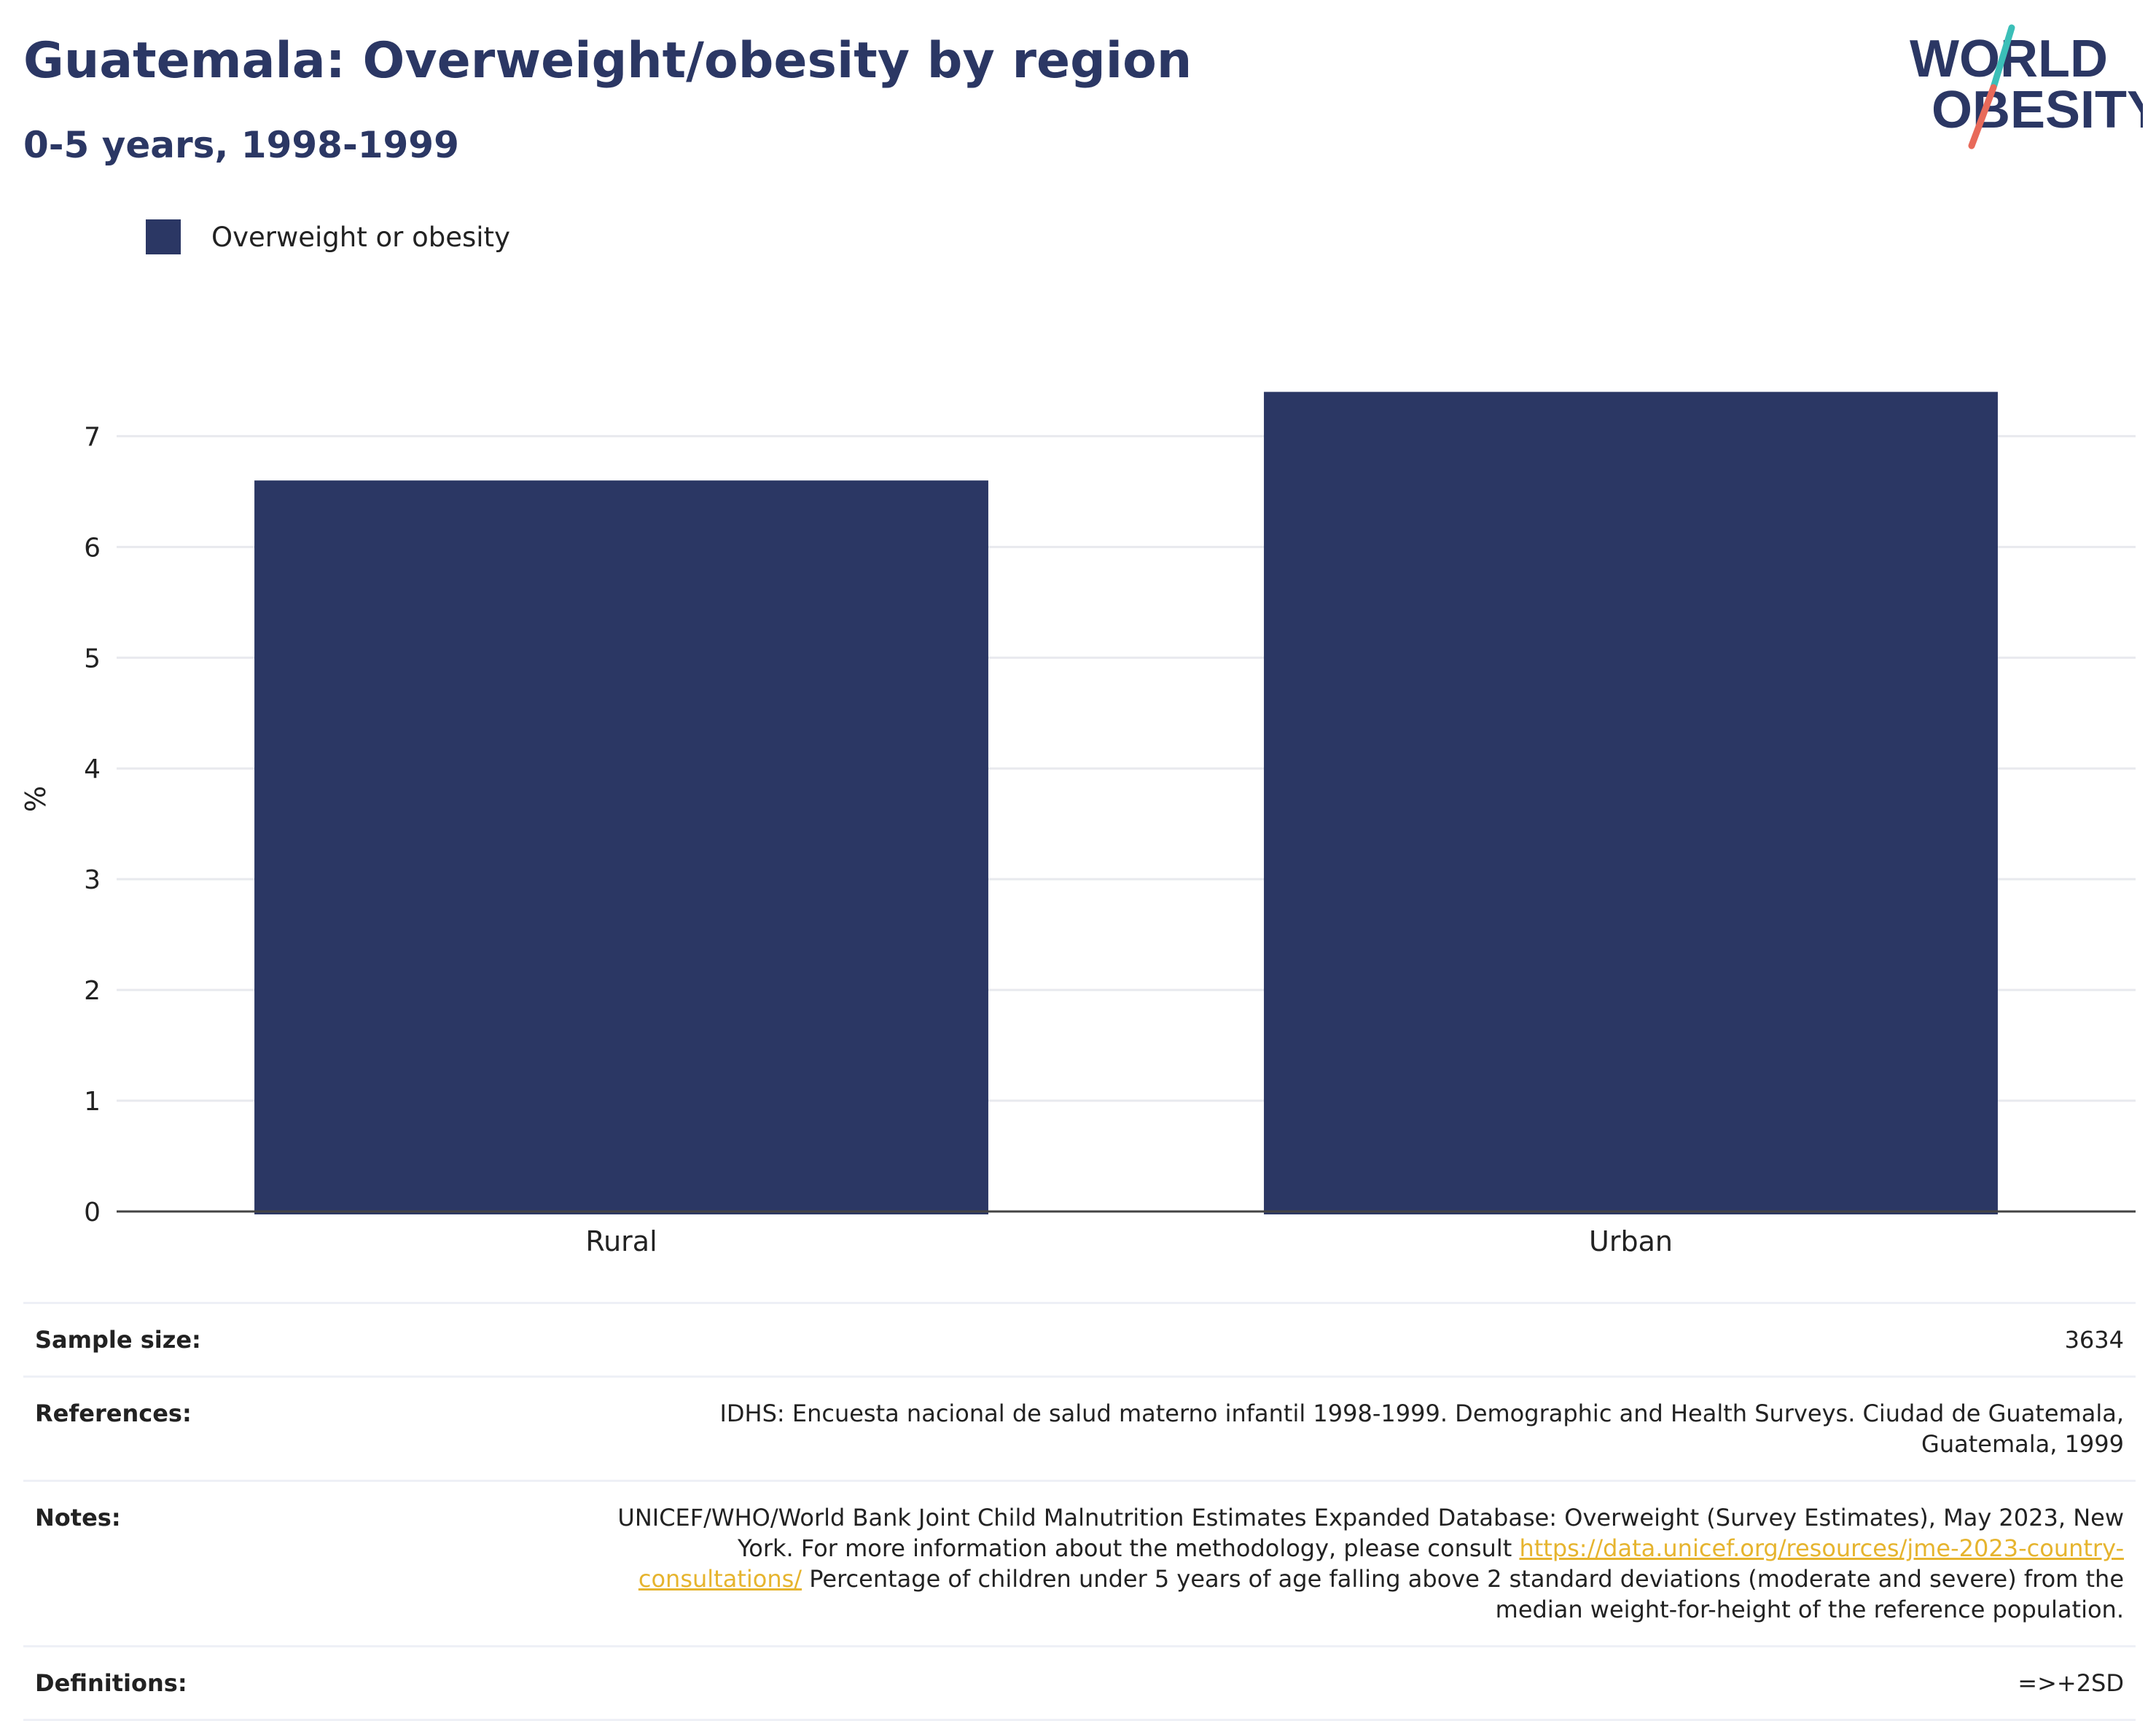 The image size is (2156, 1721). What do you see at coordinates (93, 548) in the screenshot?
I see `y-tick-label-6: 6` at bounding box center [93, 548].